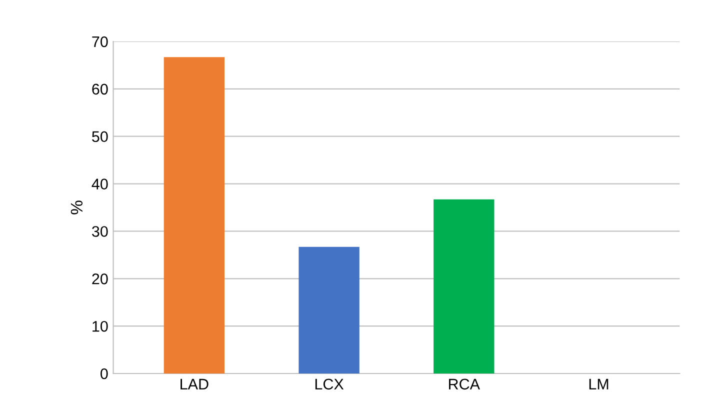 The height and width of the screenshot is (415, 708). I want to click on y-tick-label: 60, so click(100, 89).